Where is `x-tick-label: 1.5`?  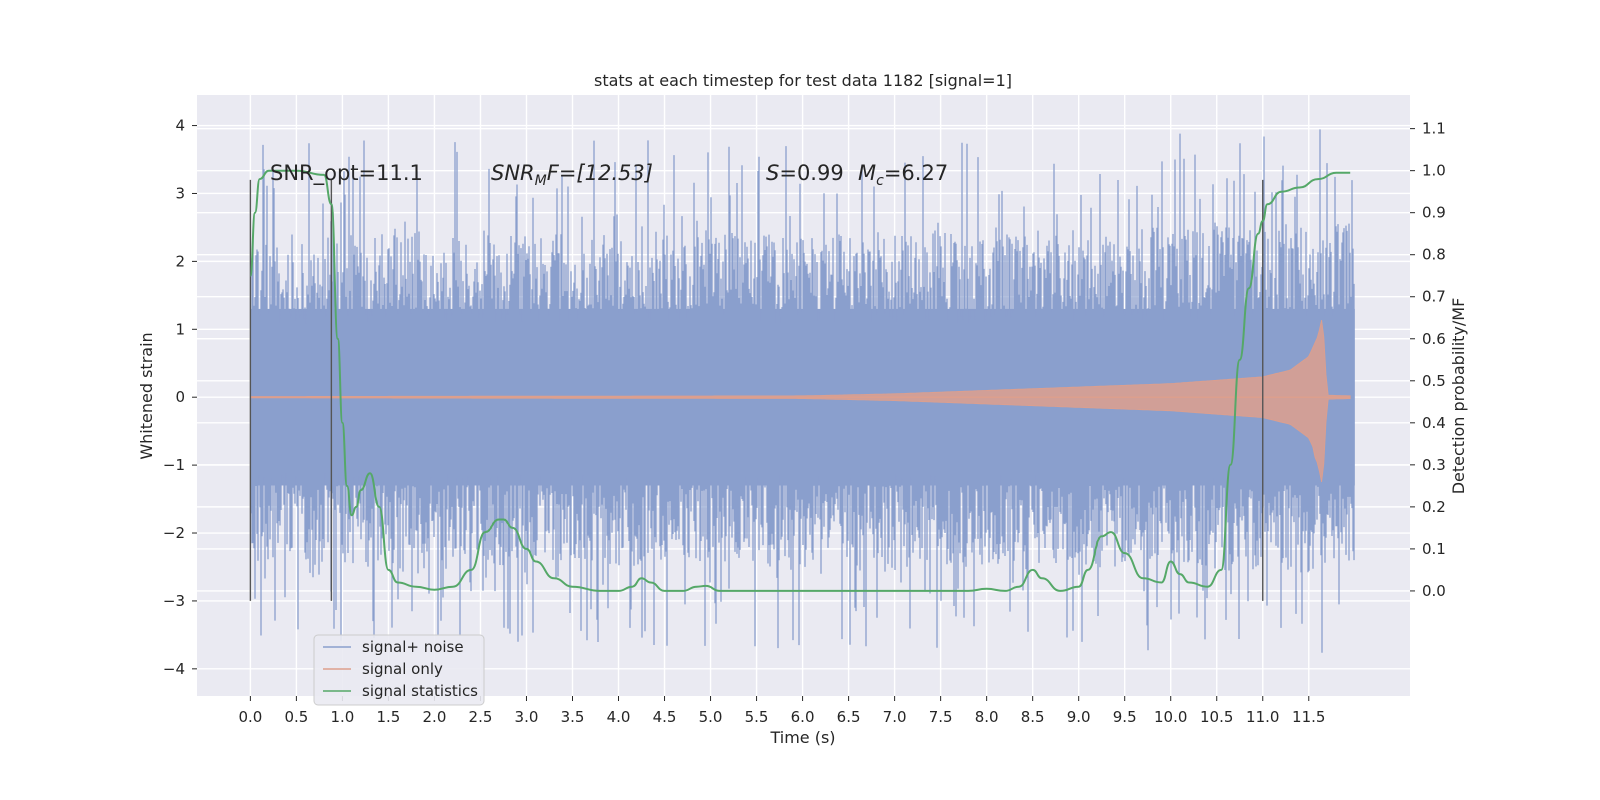 x-tick-label: 1.5 is located at coordinates (388, 717).